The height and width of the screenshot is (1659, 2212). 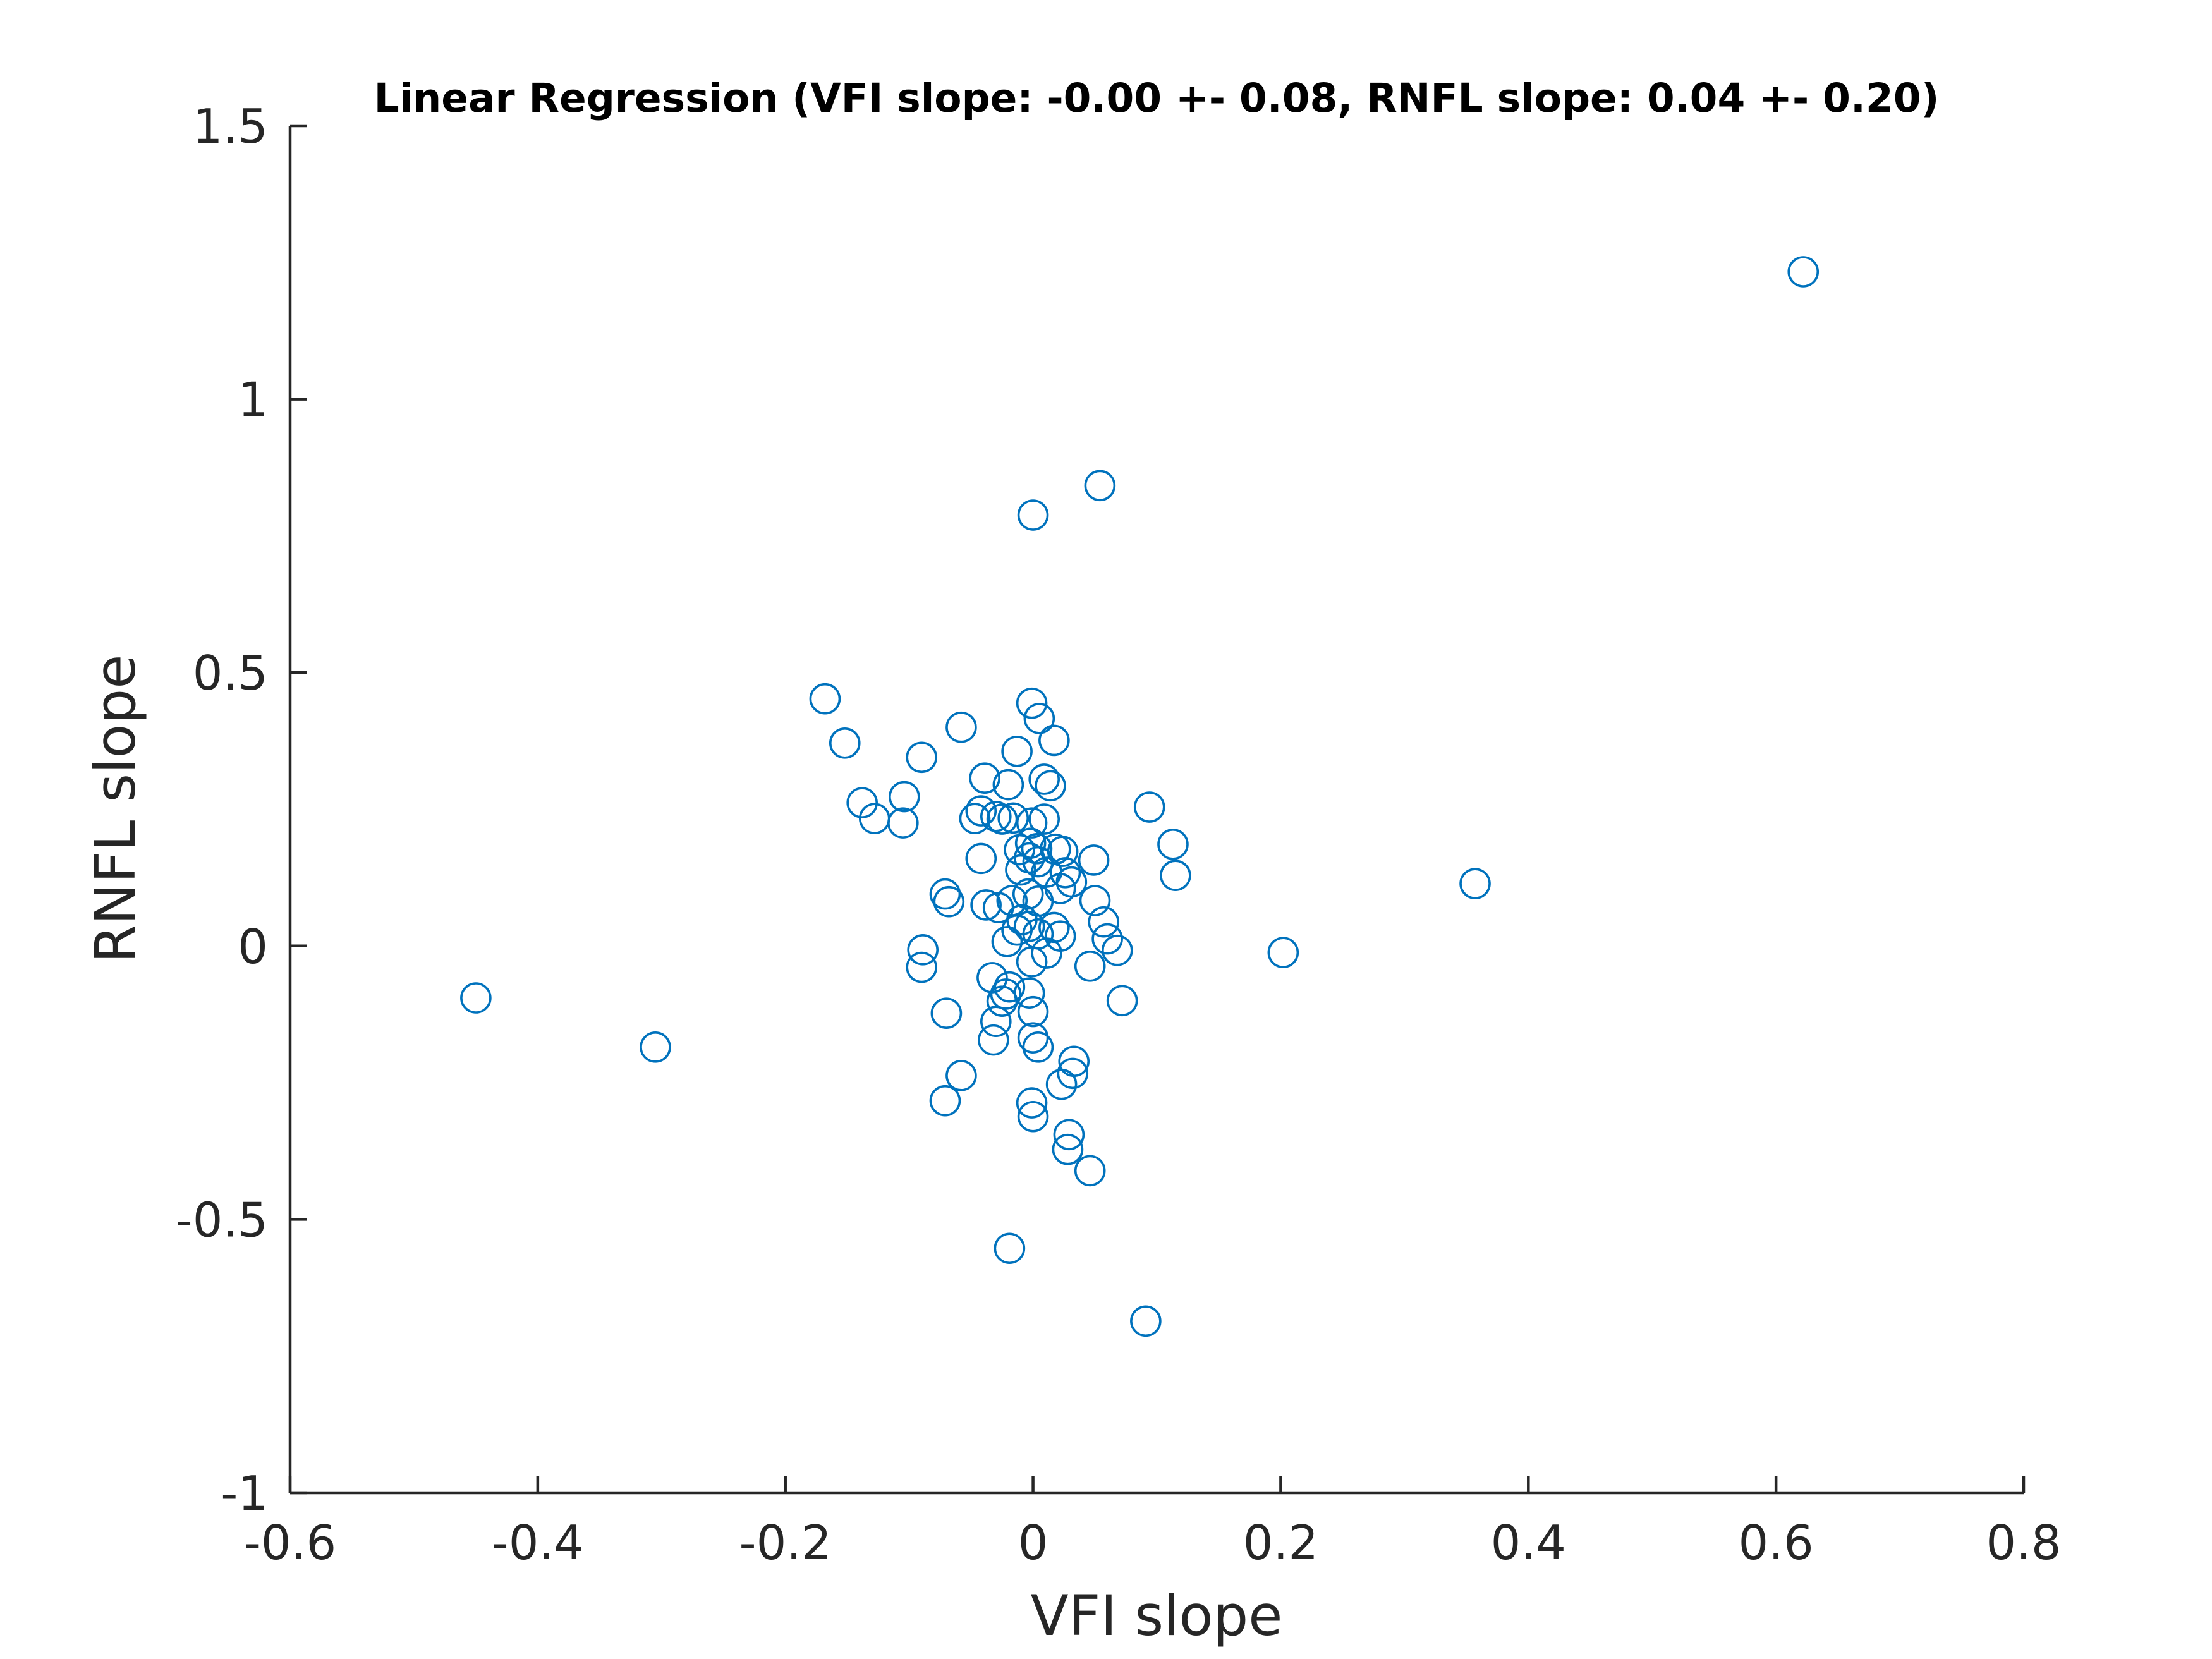 What do you see at coordinates (1280, 1543) in the screenshot?
I see `x-tick-label: 0.2` at bounding box center [1280, 1543].